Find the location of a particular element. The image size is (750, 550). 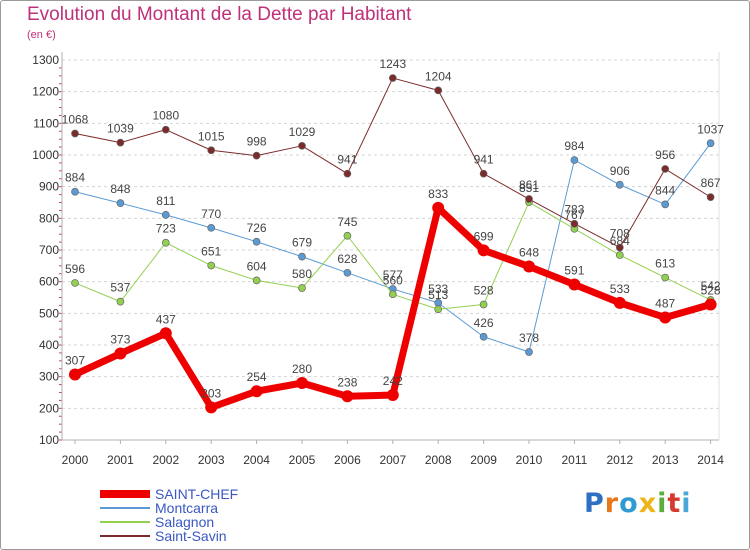

y-tick-label: 700 is located at coordinates (49, 250).